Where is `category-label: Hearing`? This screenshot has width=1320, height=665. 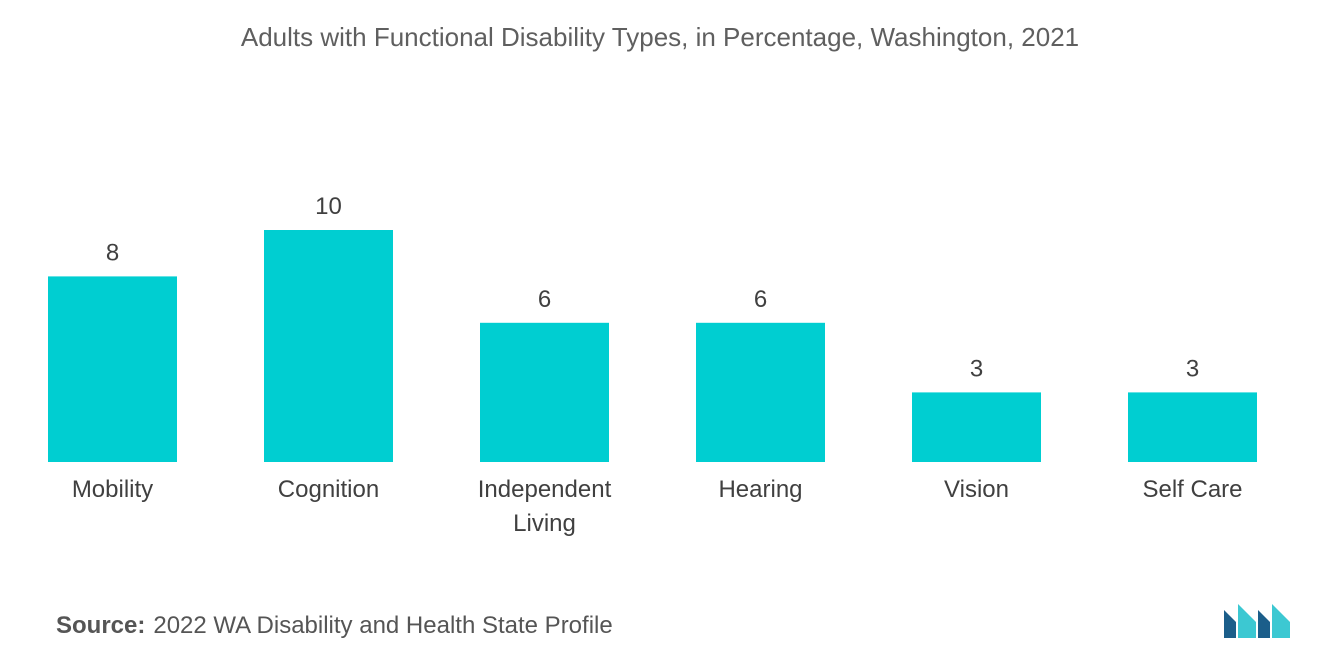
category-label: Hearing is located at coordinates (760, 489).